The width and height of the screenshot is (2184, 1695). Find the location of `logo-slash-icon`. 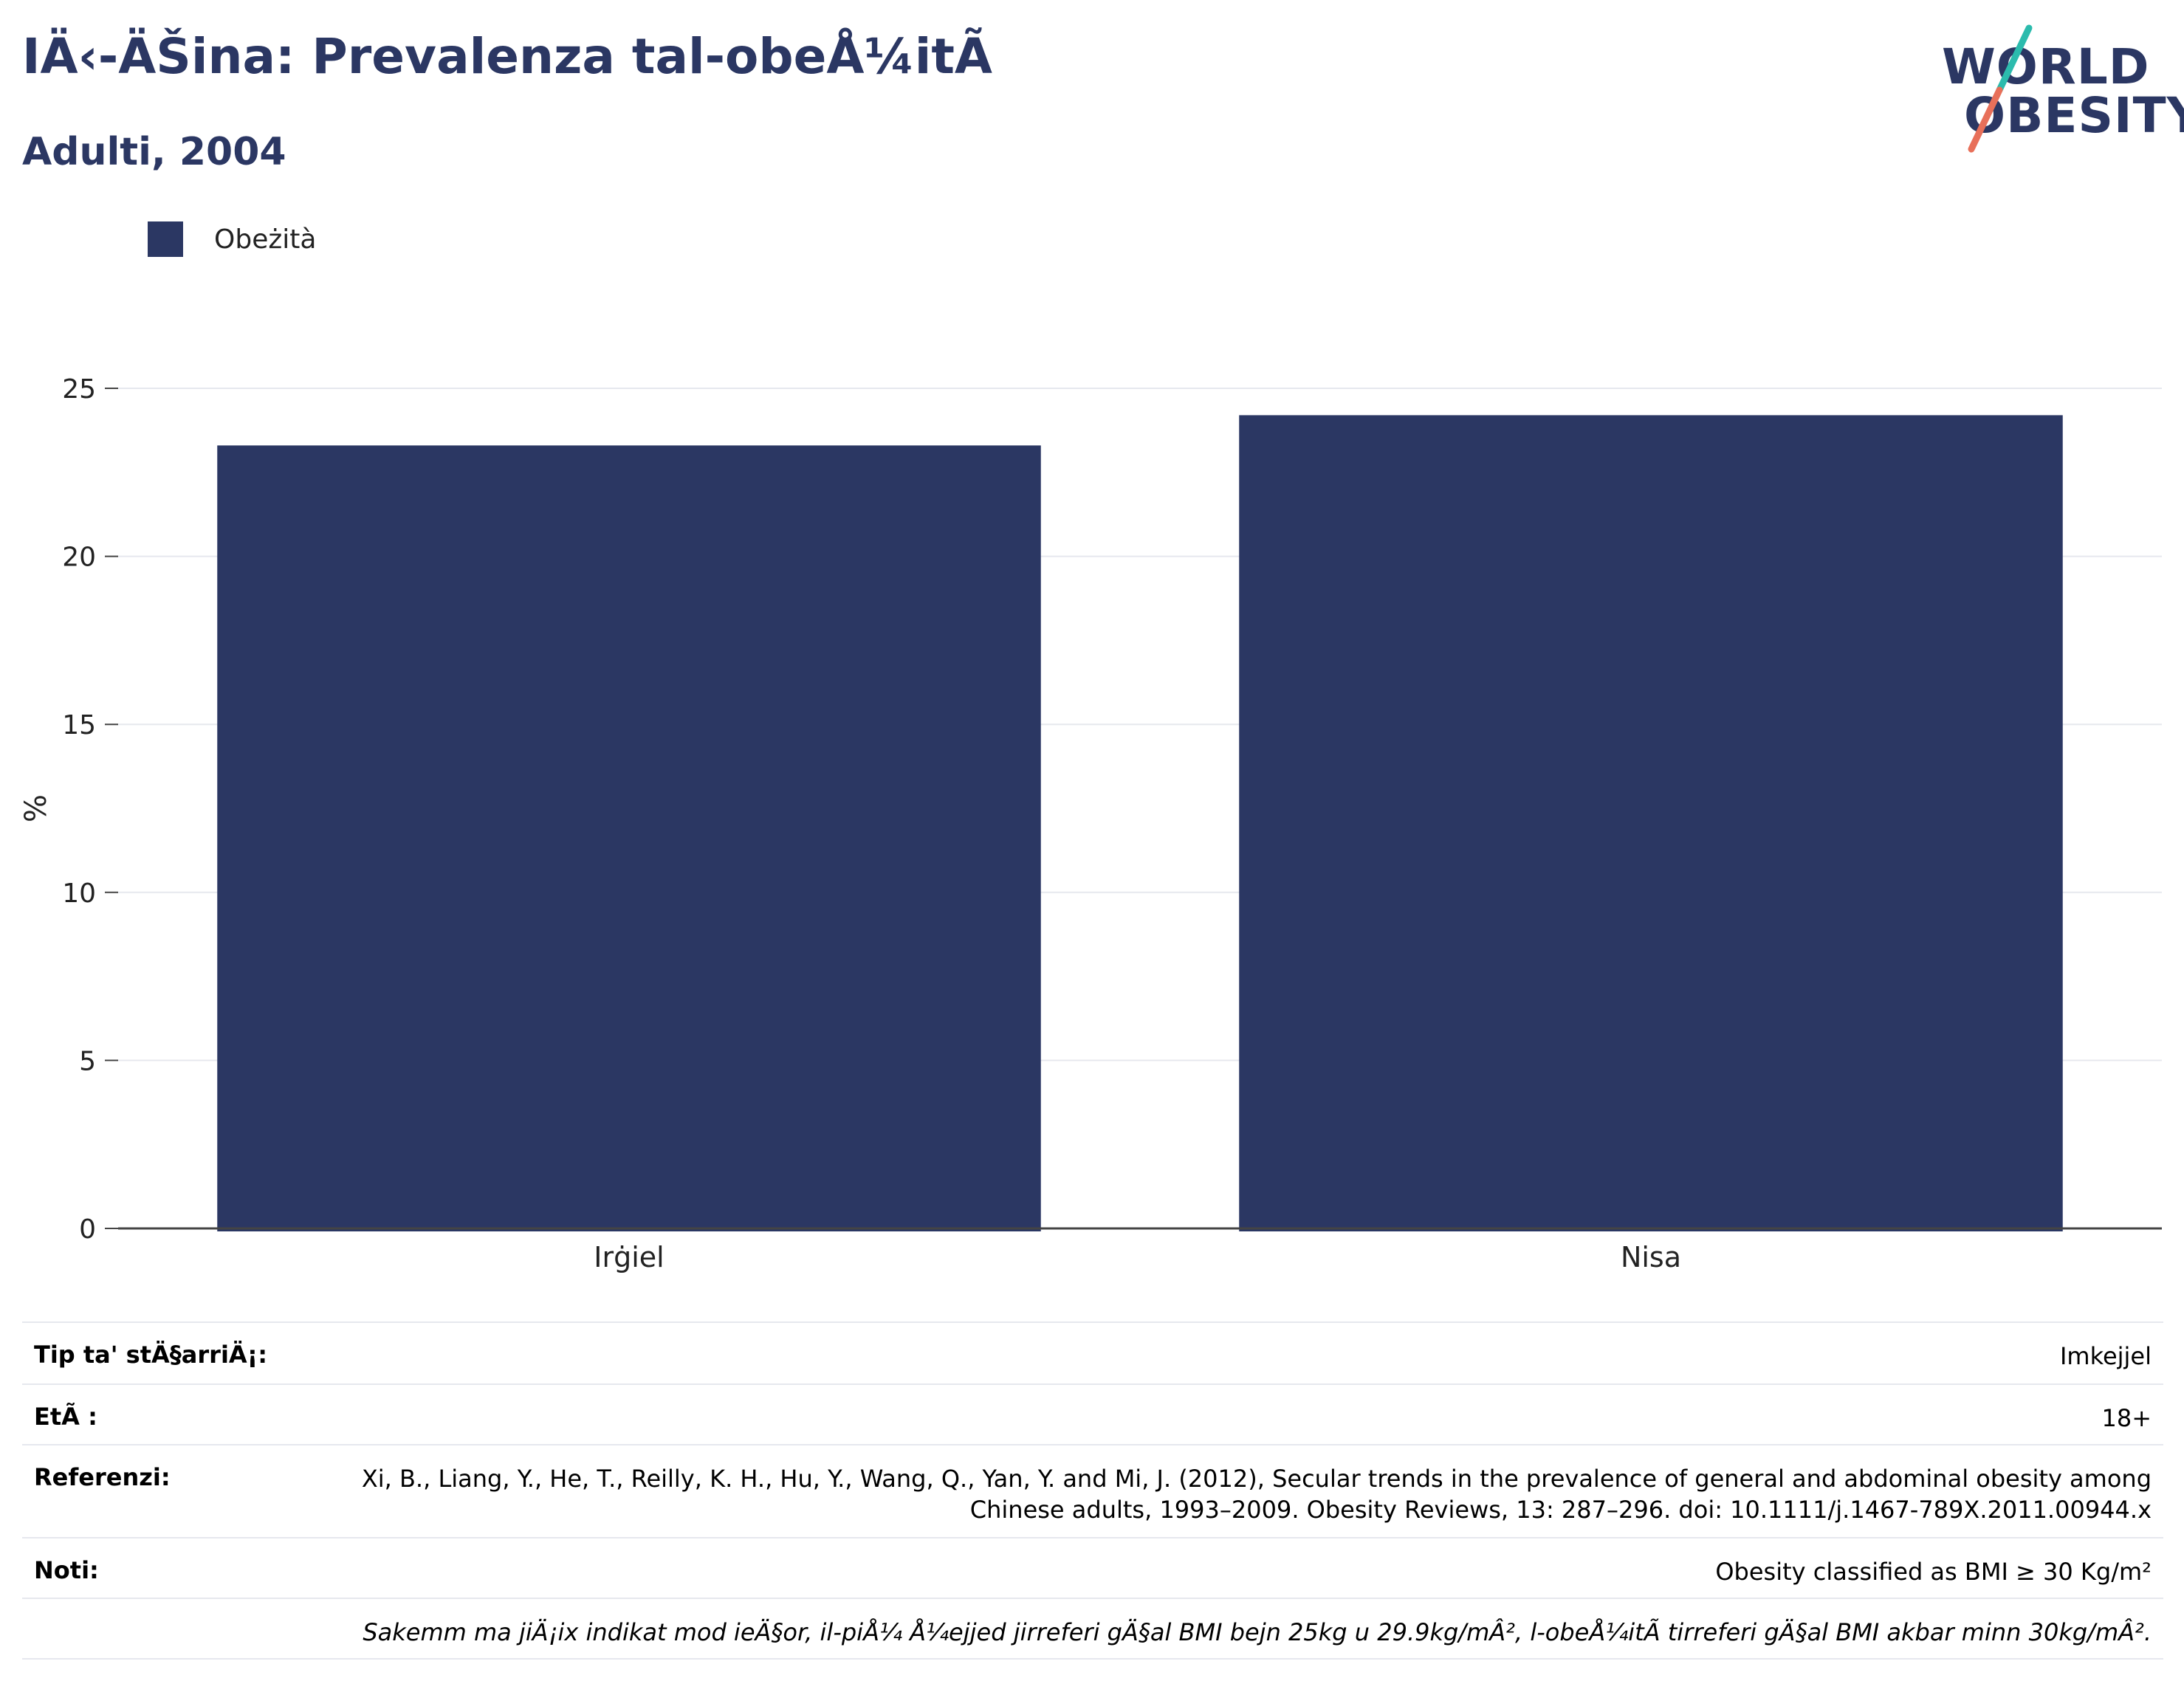

logo-slash-icon is located at coordinates (2001, 88).